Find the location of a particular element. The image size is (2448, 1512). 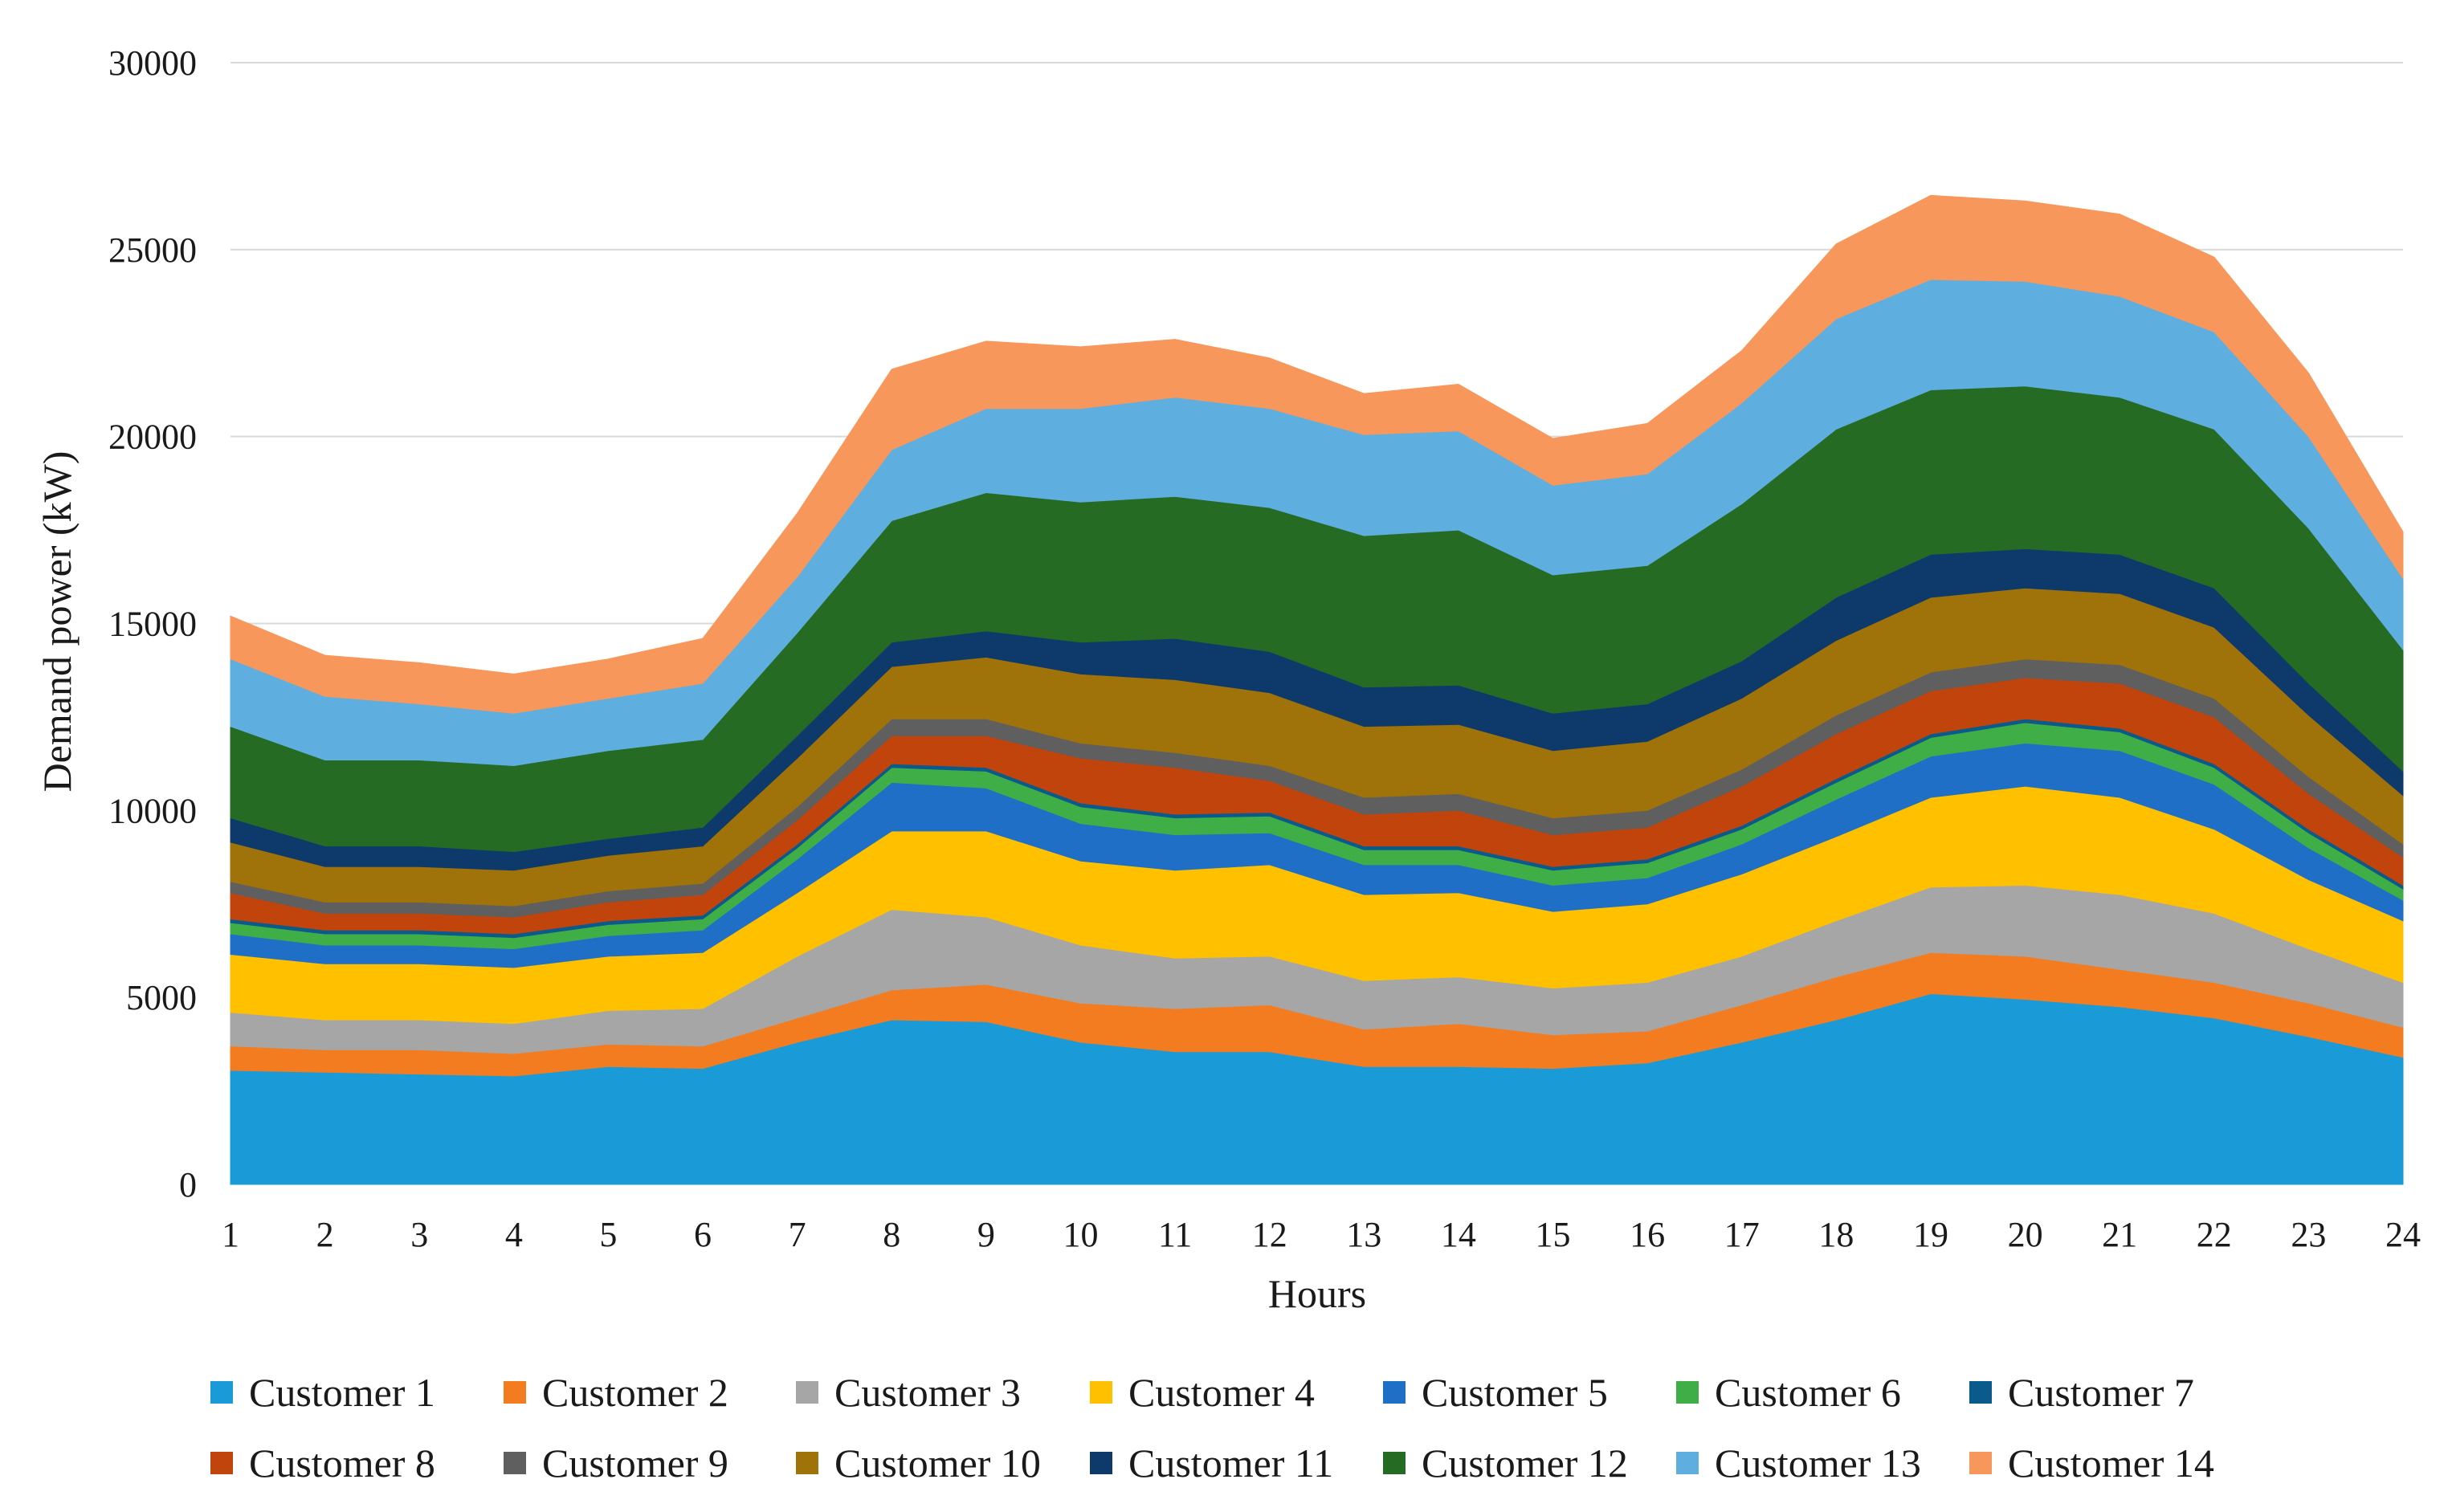

x-tick-label: 3 is located at coordinates (419, 1235).